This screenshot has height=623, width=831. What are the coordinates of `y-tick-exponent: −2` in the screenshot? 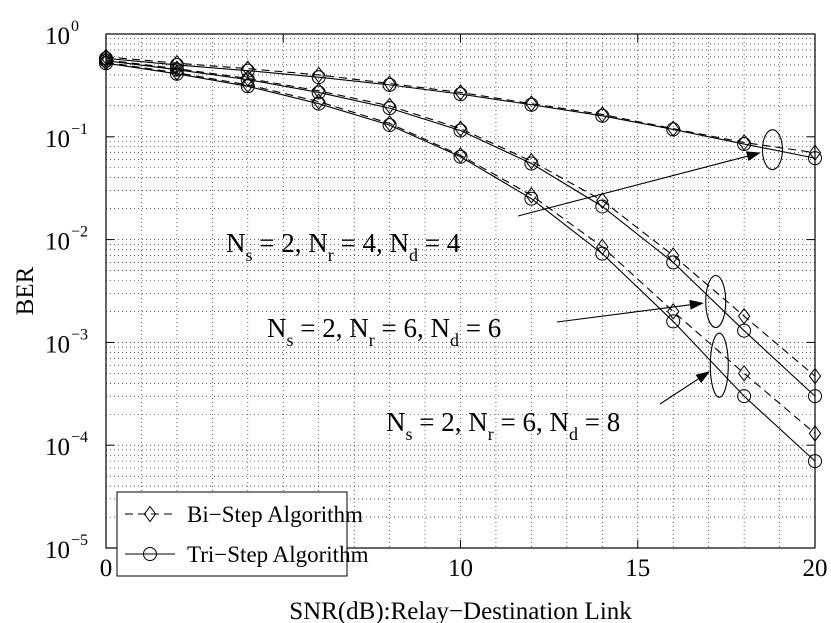 It's located at (79, 232).